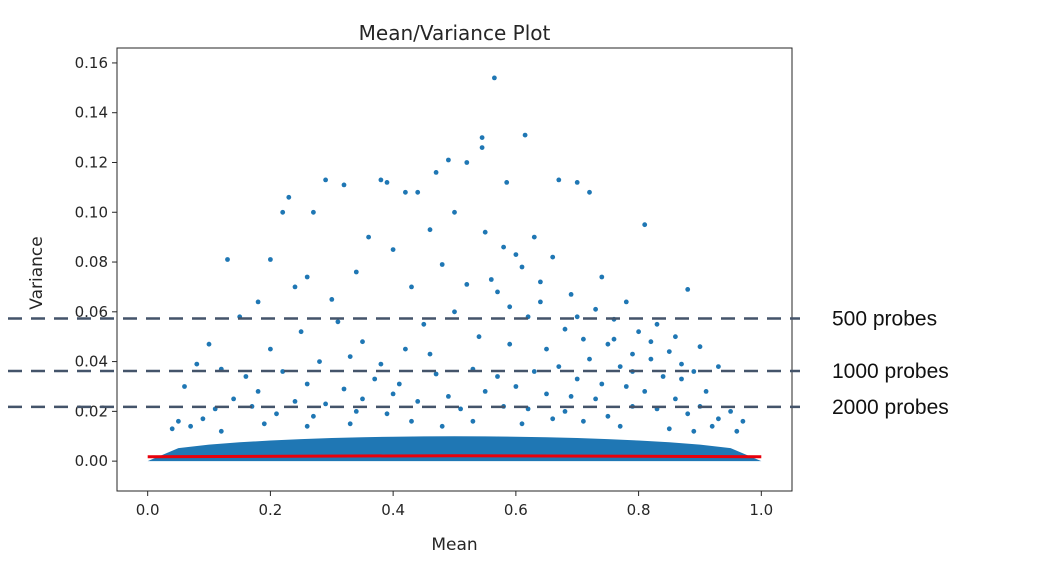 This screenshot has width=1041, height=565. I want to click on y-tick-label: 0.06, so click(91, 312).